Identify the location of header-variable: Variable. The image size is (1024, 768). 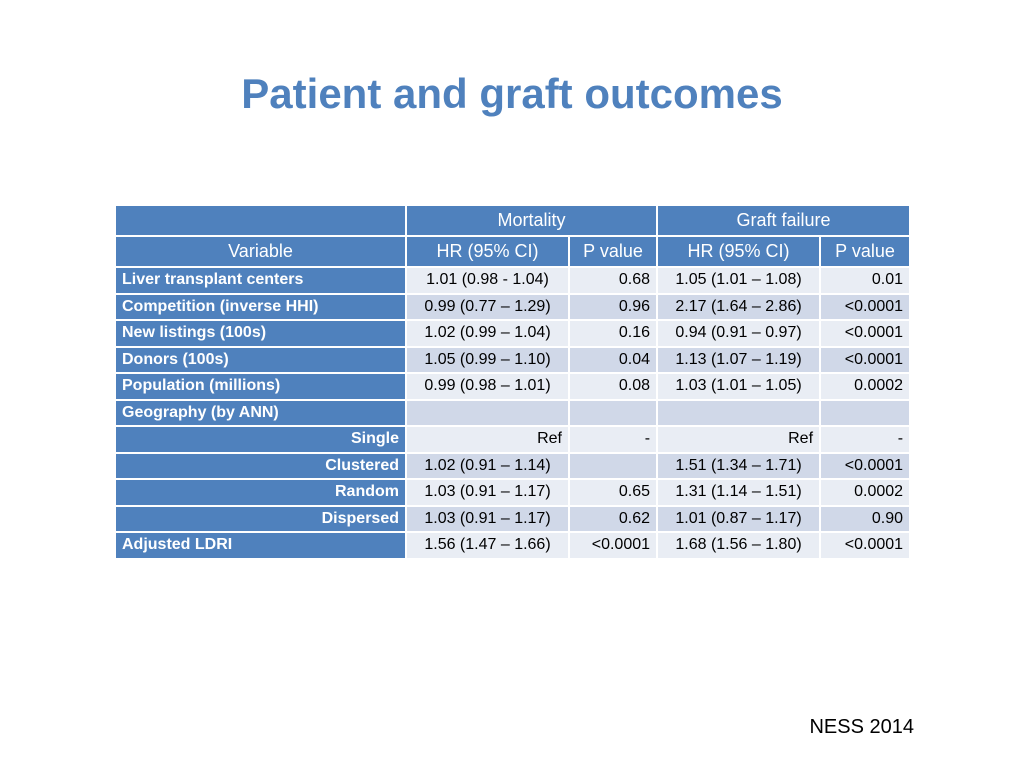
(260, 251).